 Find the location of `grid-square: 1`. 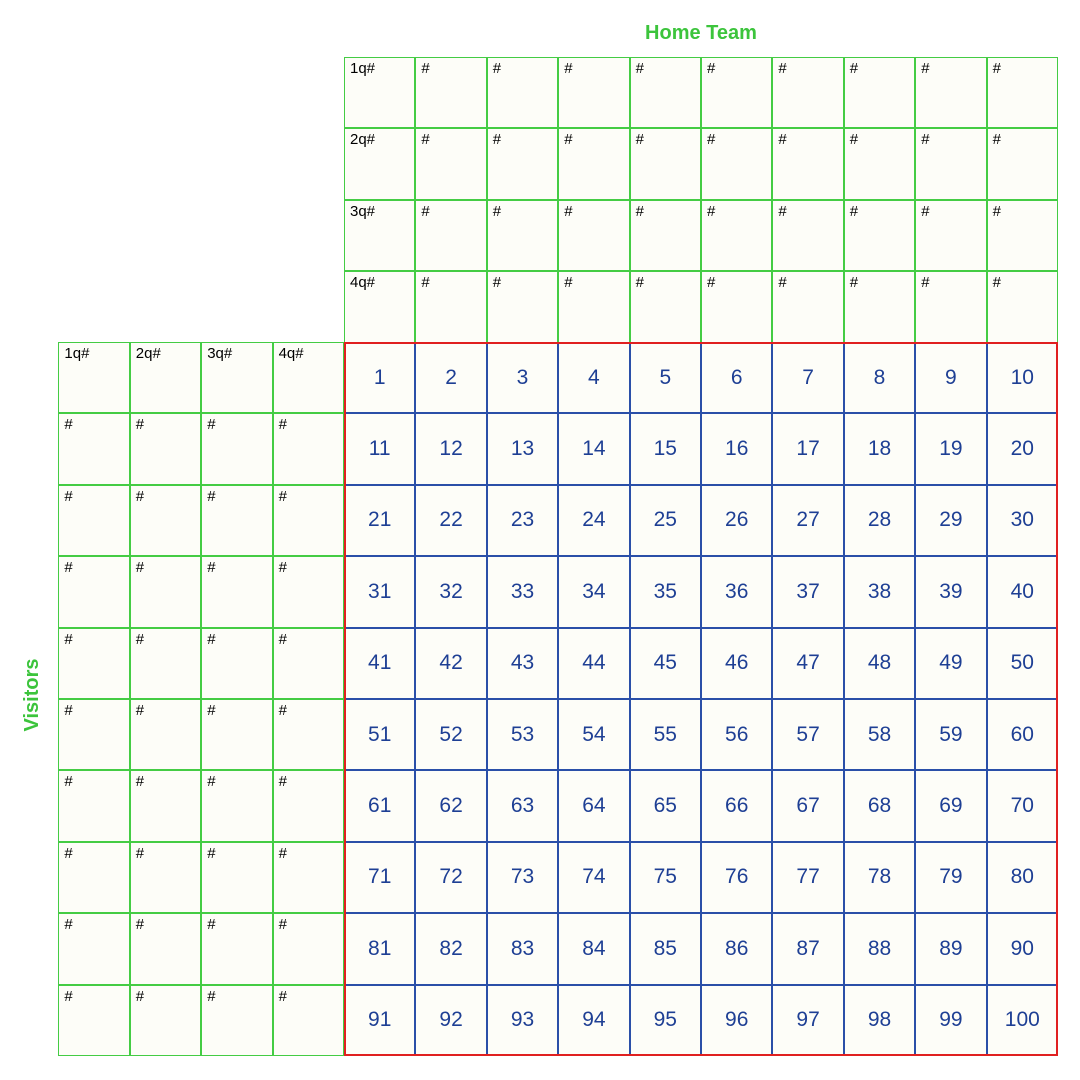

grid-square: 1 is located at coordinates (380, 378).